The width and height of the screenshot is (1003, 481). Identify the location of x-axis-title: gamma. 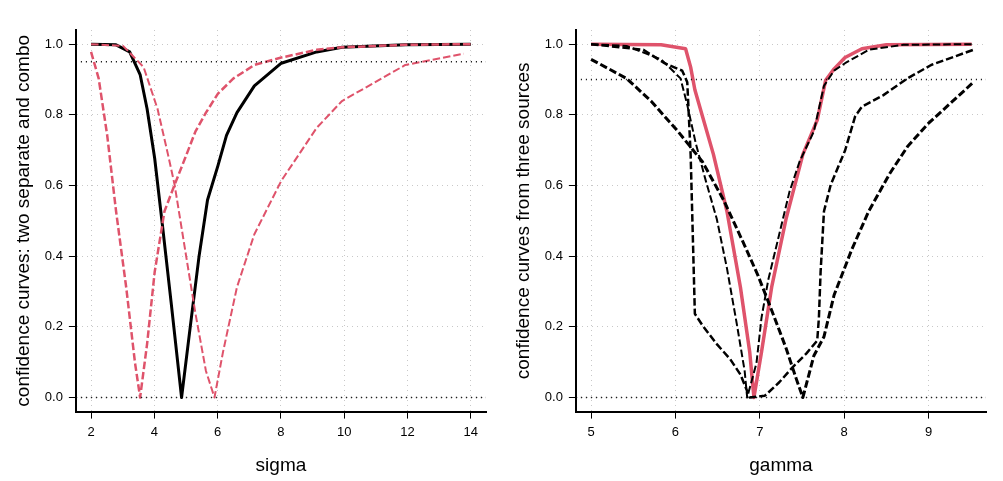
(781, 464).